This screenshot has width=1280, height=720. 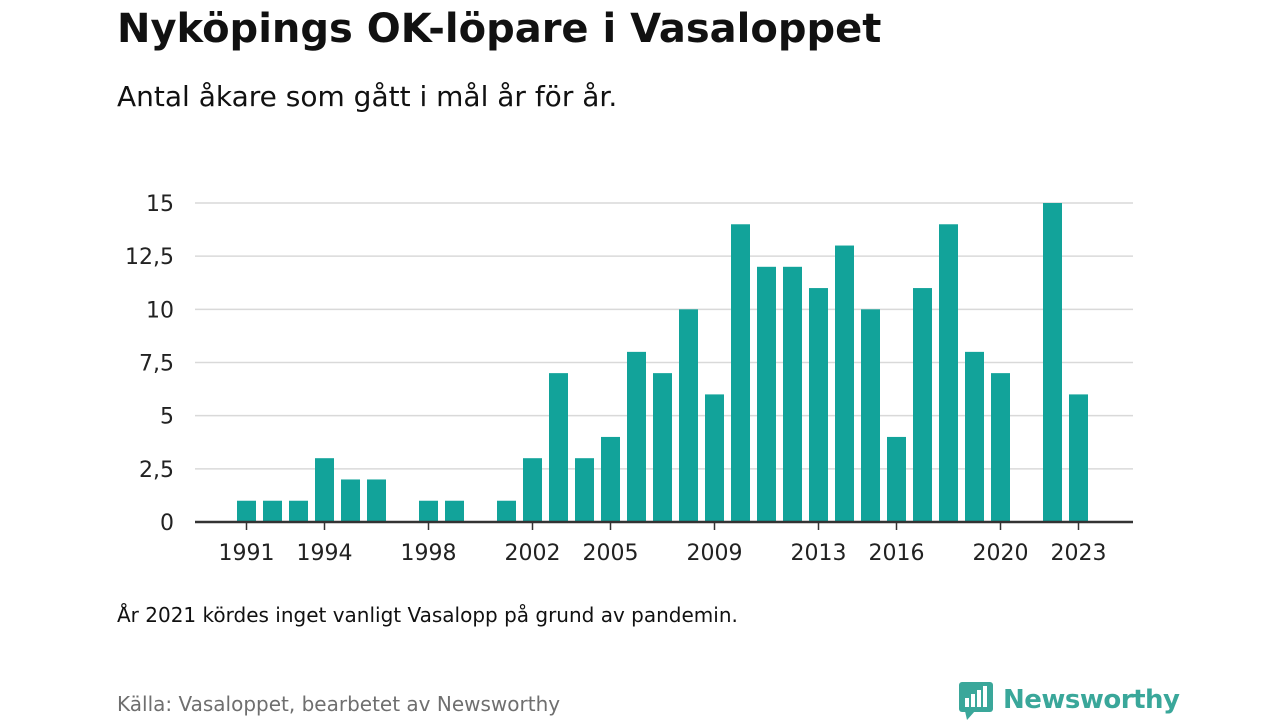 What do you see at coordinates (611, 553) in the screenshot?
I see `x-tick-label: 2005` at bounding box center [611, 553].